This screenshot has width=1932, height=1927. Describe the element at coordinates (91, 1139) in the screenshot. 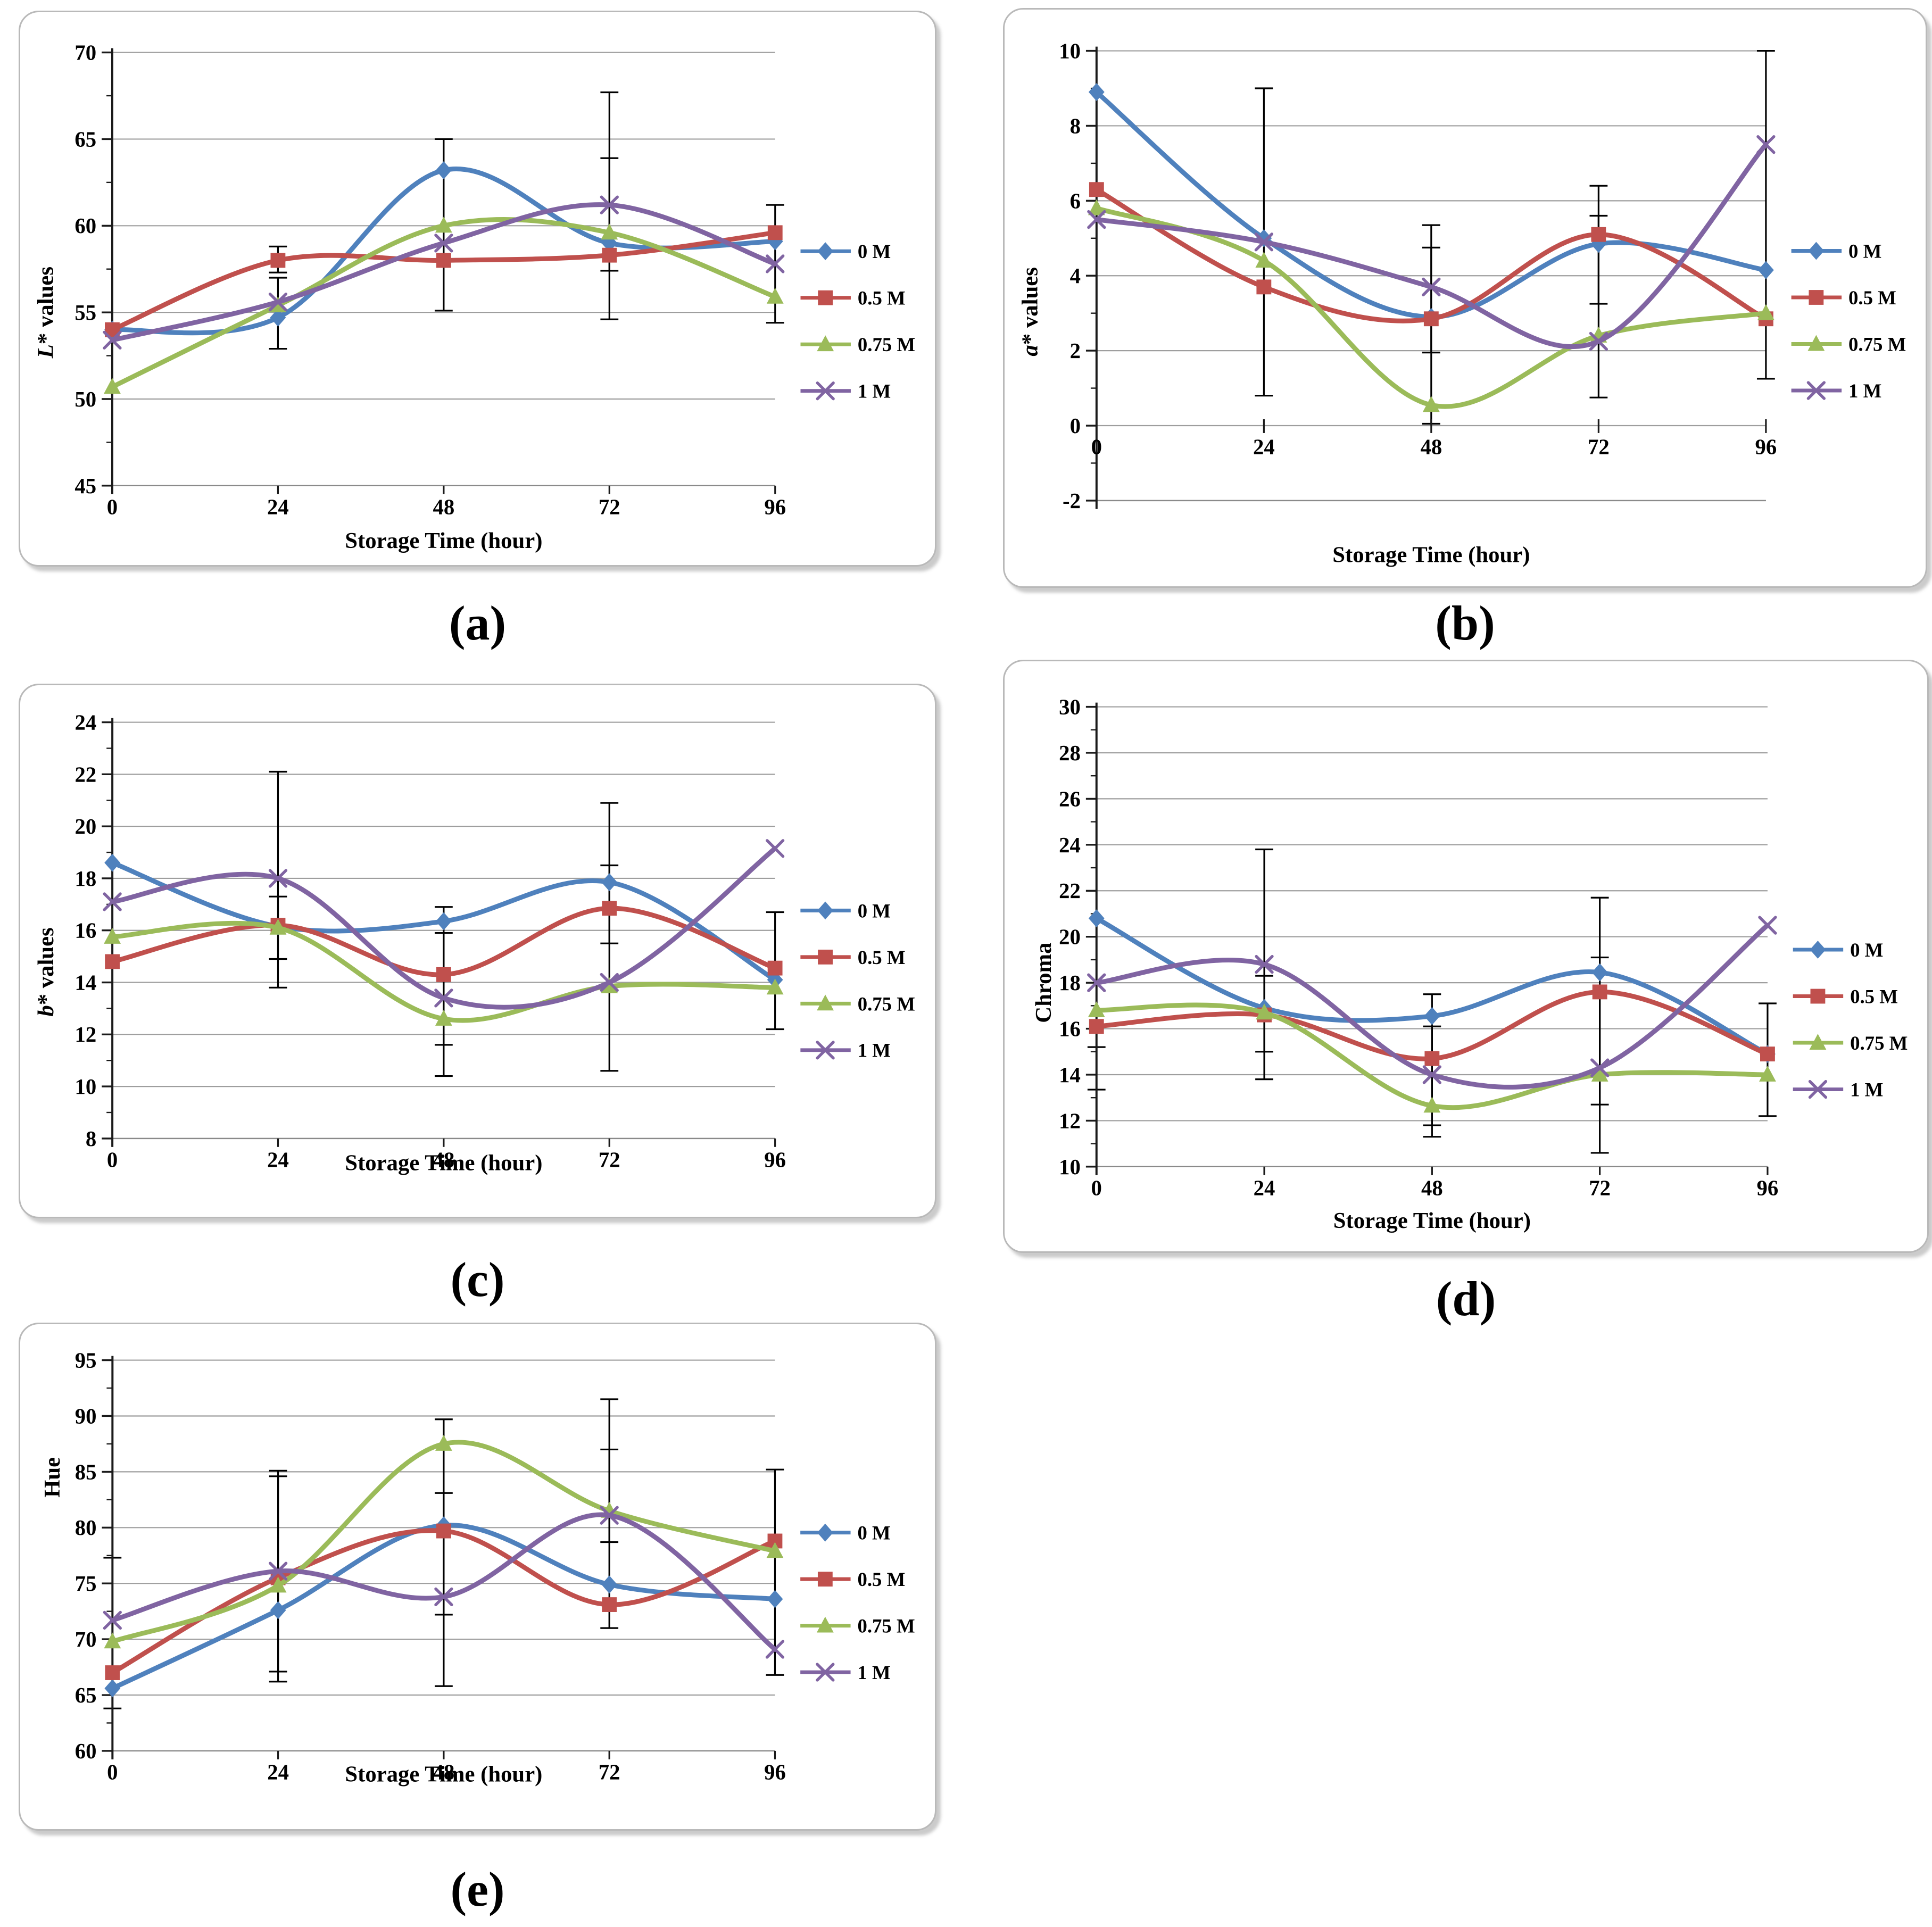

I see `y-tick-label: 8` at that location.